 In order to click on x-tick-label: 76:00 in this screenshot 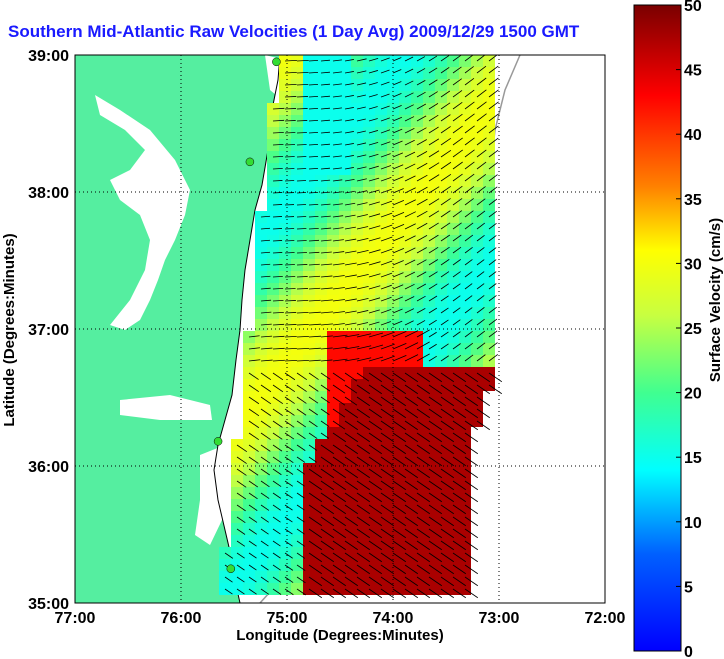, I will do `click(181, 618)`.